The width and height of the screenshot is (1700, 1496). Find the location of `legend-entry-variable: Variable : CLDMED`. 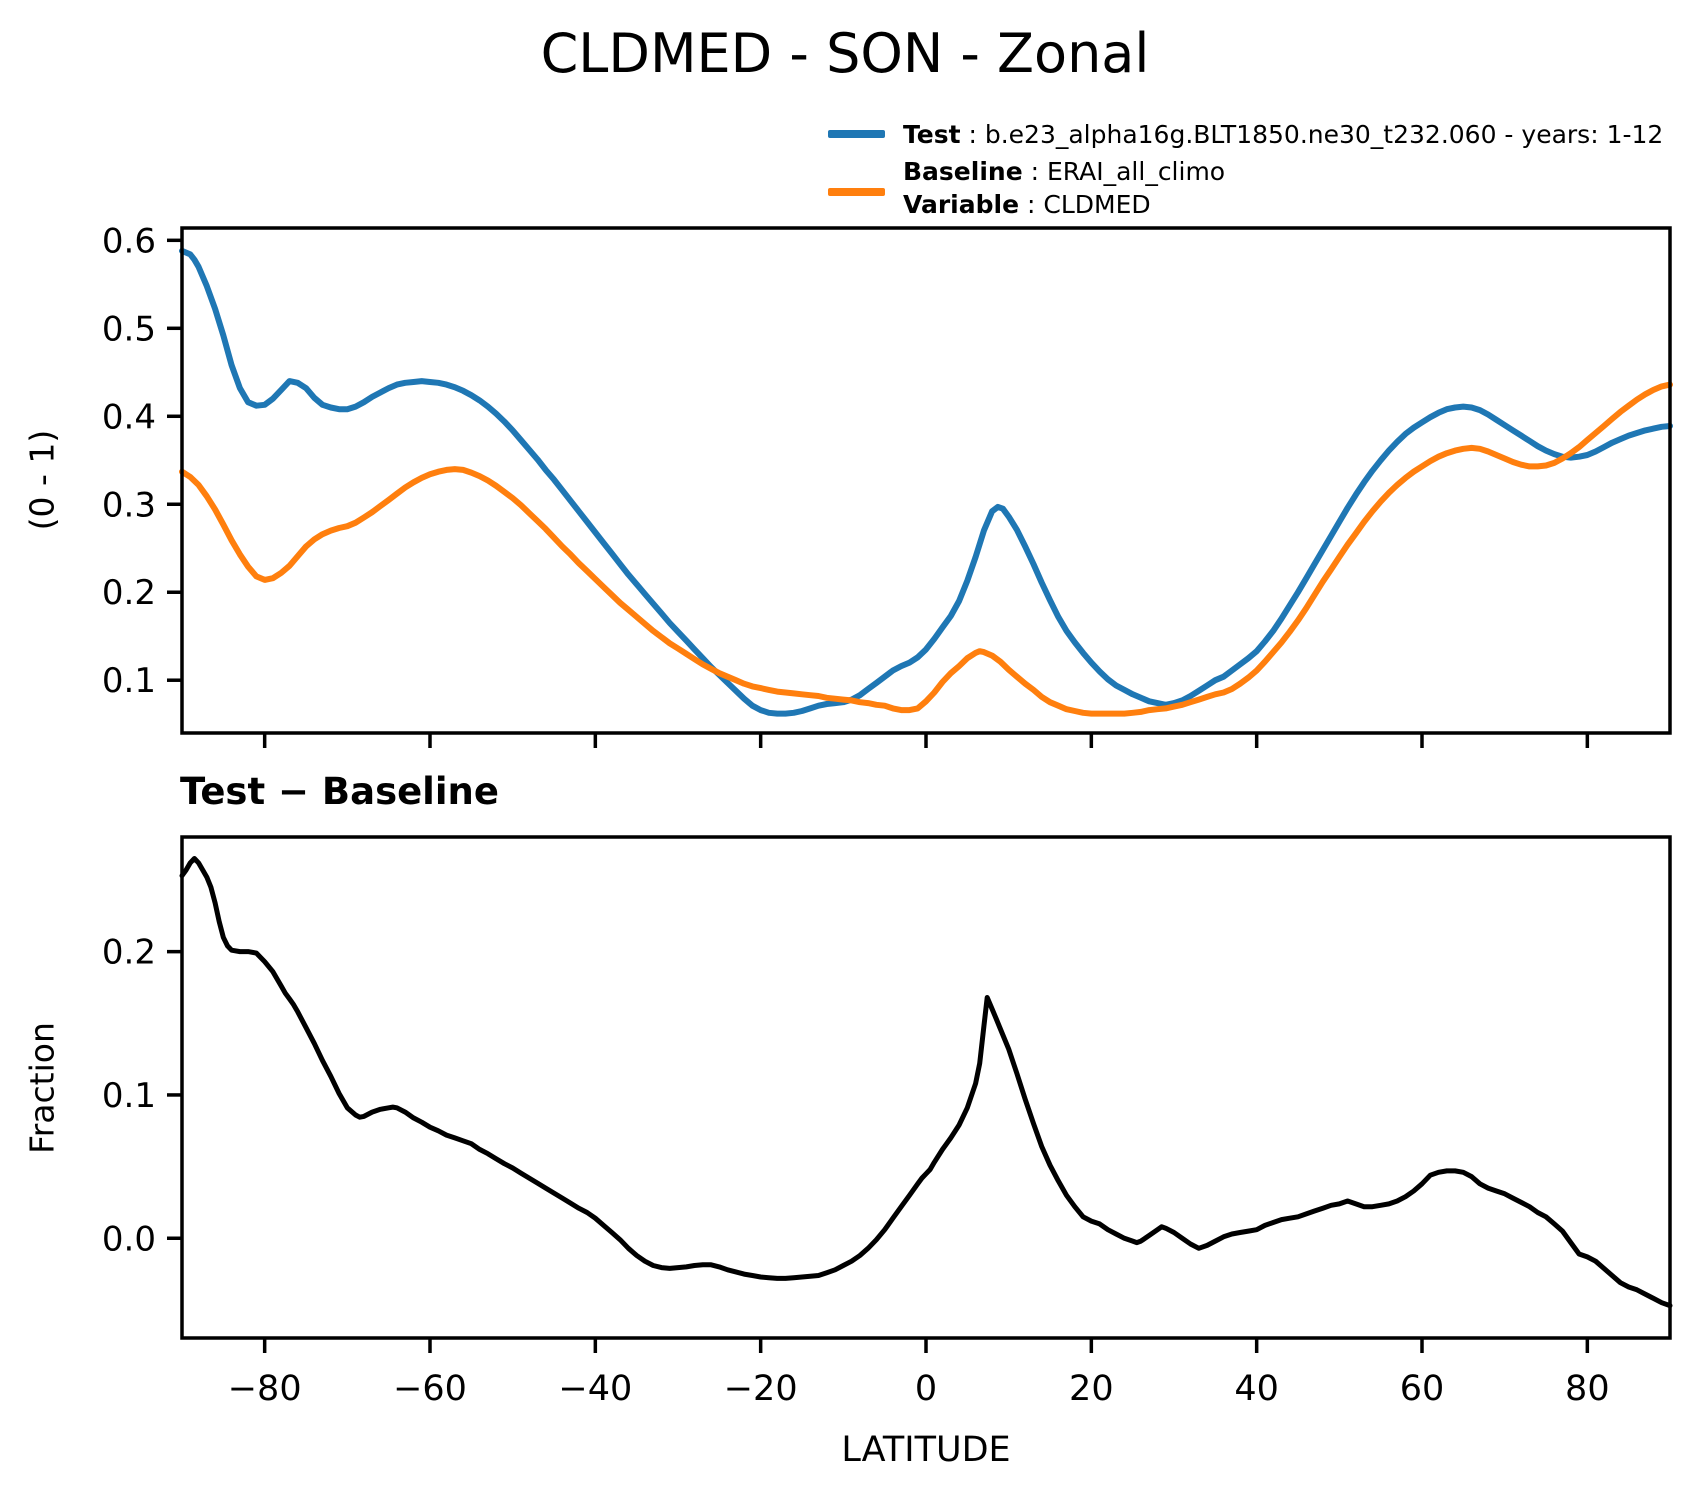

legend-entry-variable: Variable : CLDMED is located at coordinates (1027, 205).